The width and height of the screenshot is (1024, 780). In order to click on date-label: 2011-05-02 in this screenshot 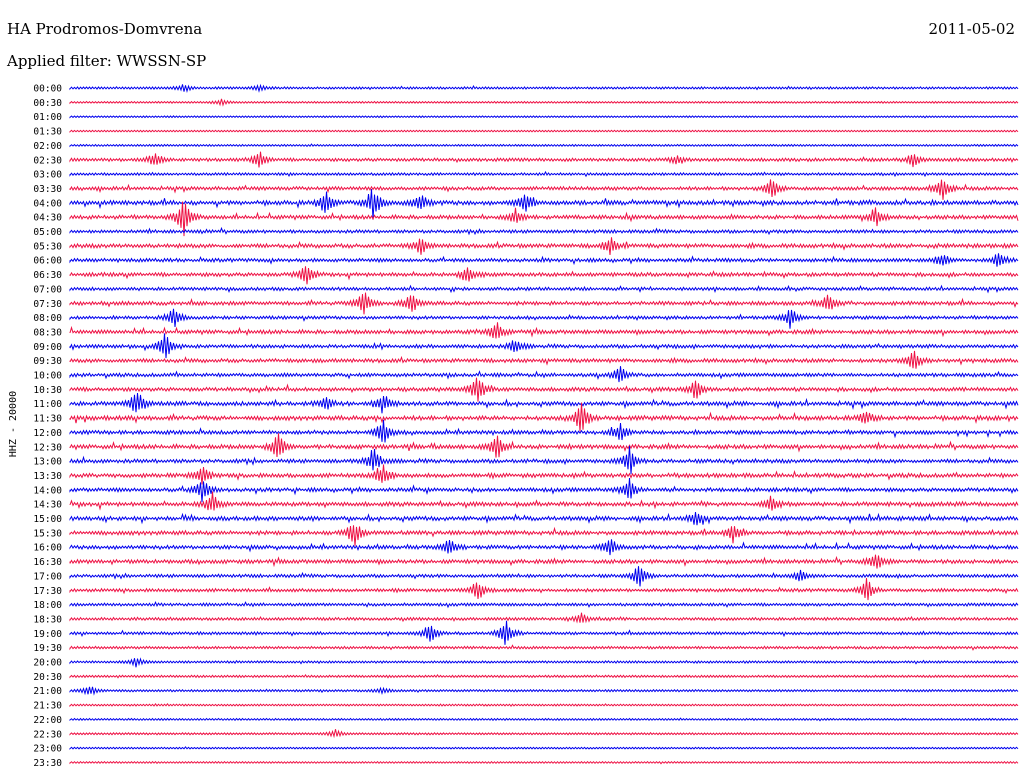, I will do `click(972, 29)`.